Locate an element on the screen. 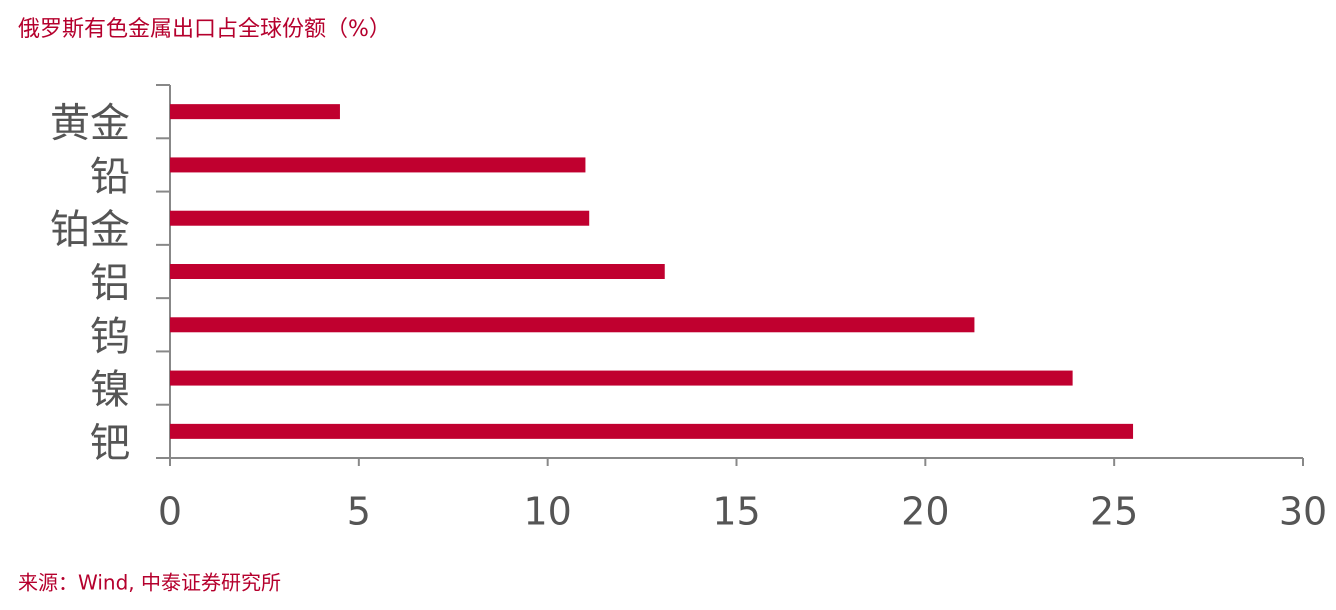  y-tick-label: 镍 is located at coordinates (110, 390).